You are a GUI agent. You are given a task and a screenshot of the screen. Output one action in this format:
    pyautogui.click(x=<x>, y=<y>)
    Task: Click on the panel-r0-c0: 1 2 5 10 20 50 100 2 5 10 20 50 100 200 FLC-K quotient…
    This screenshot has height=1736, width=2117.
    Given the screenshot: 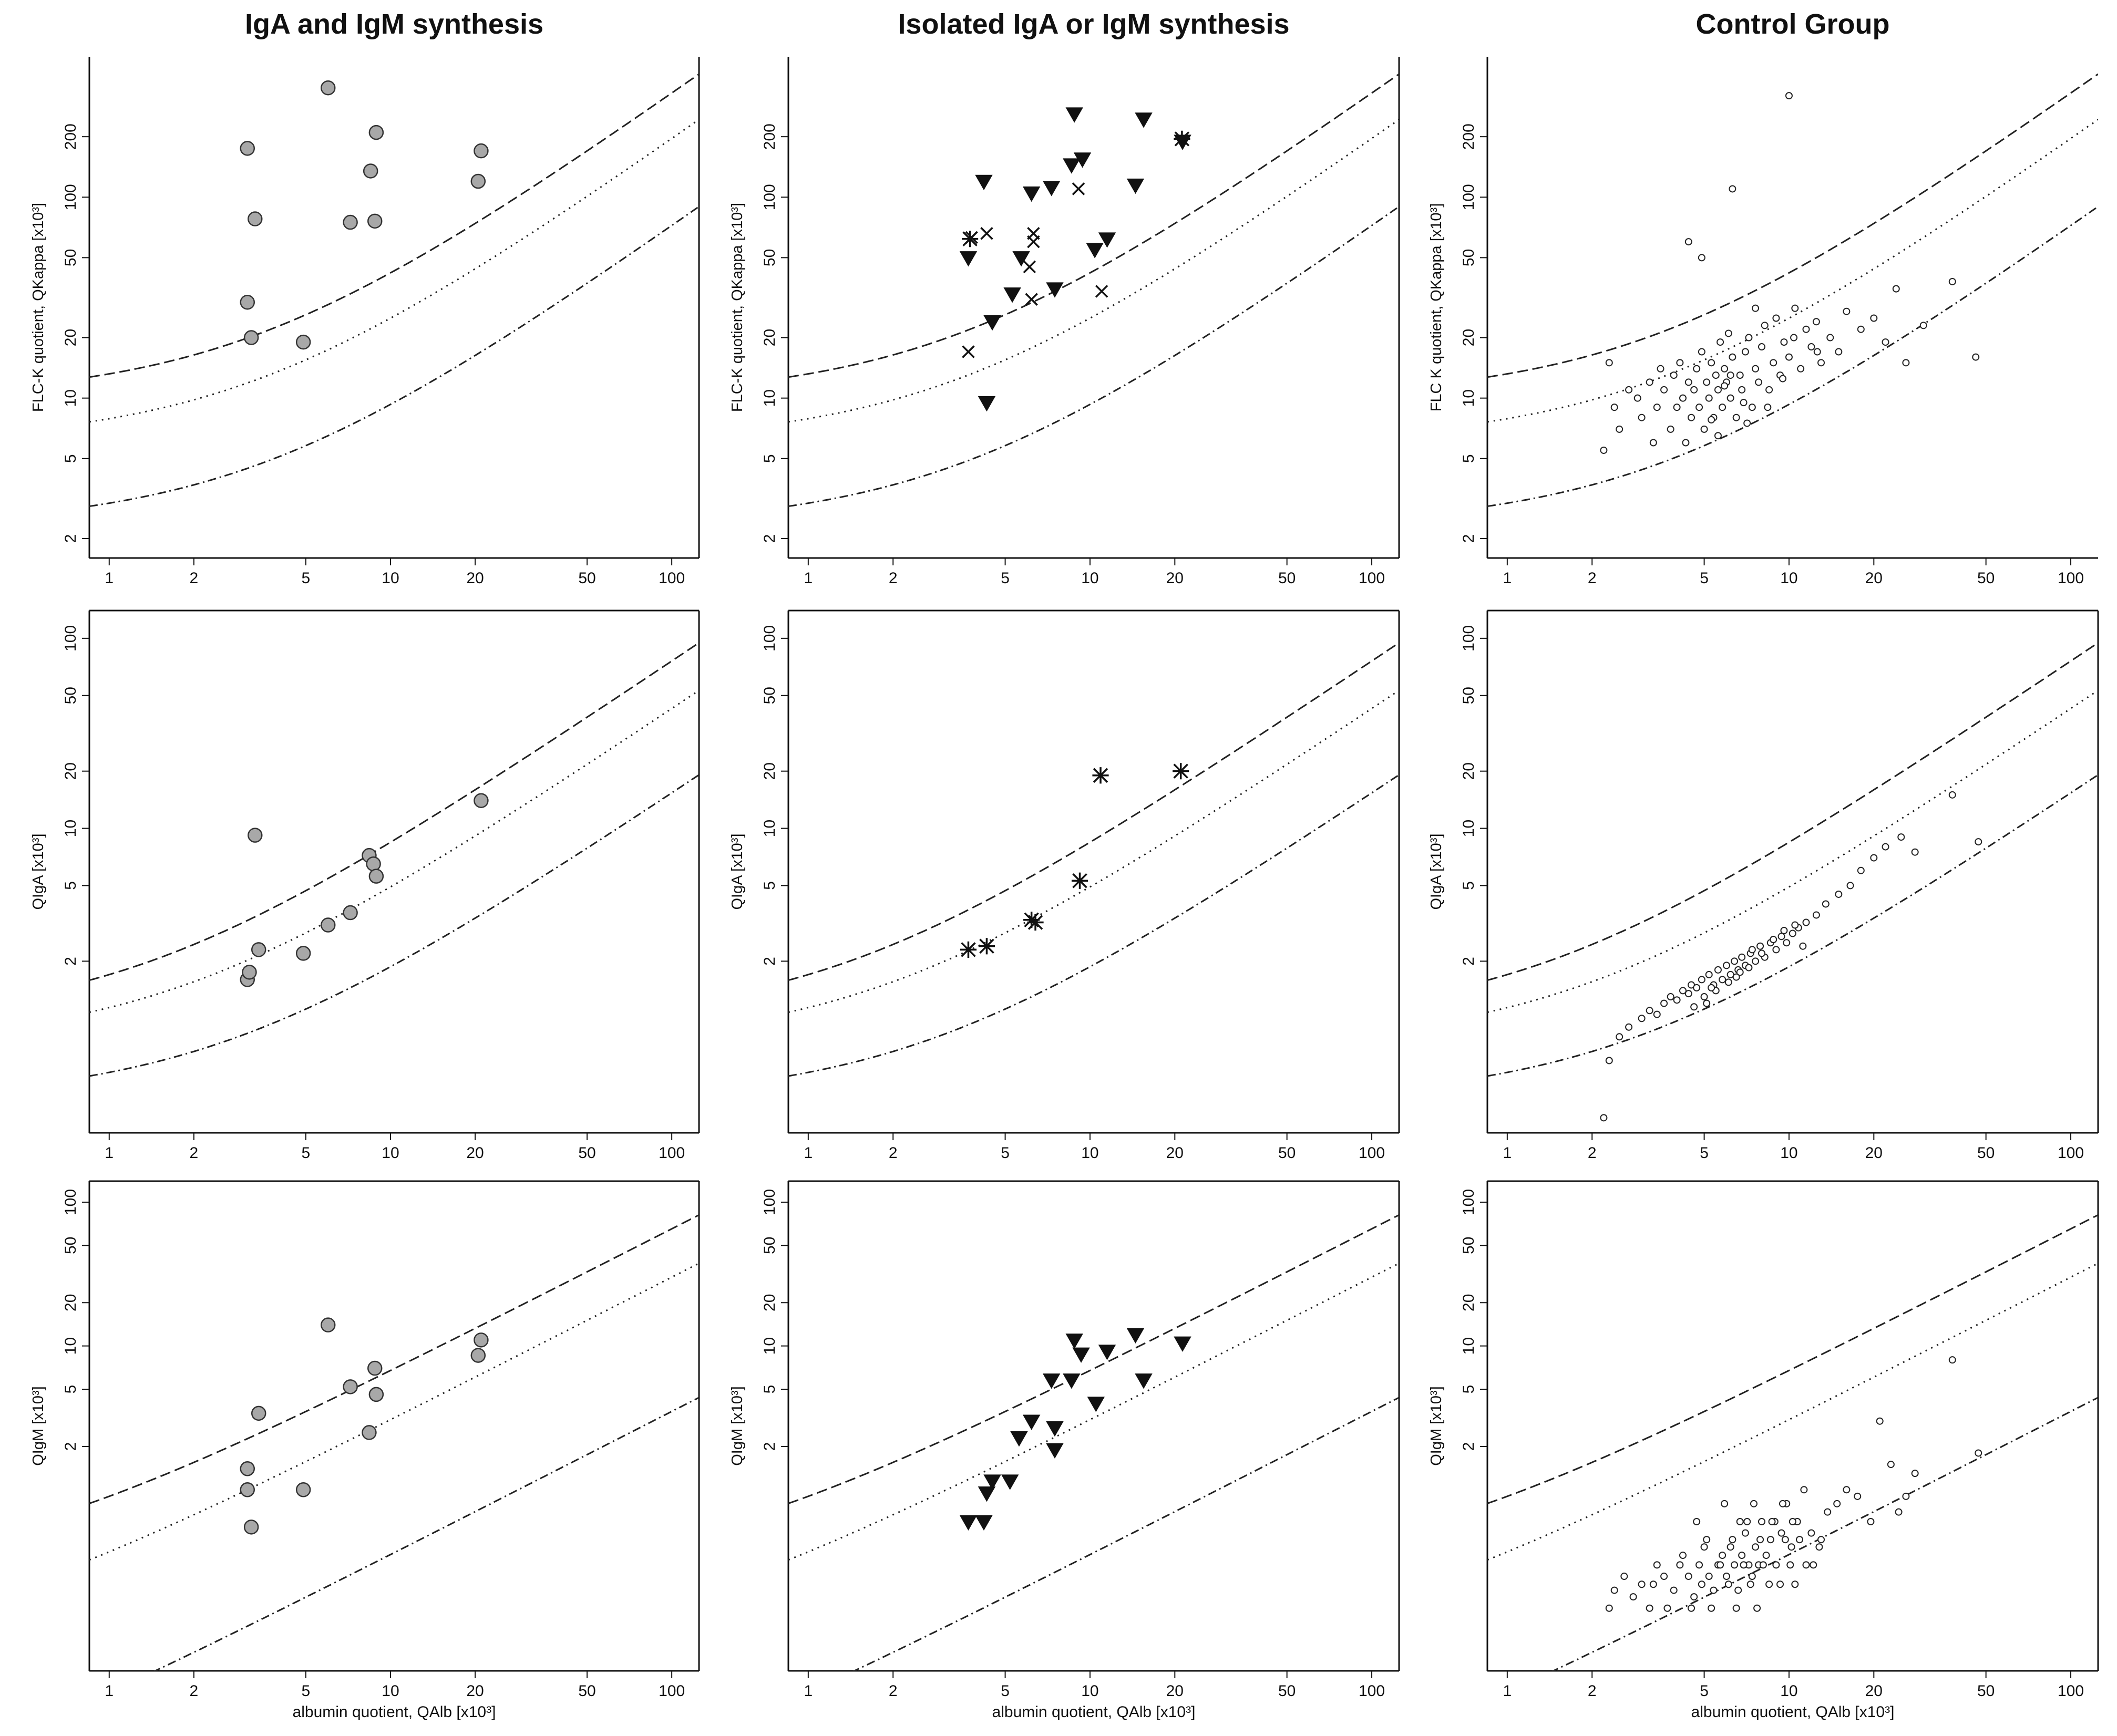 What is the action you would take?
    pyautogui.click(x=365, y=322)
    